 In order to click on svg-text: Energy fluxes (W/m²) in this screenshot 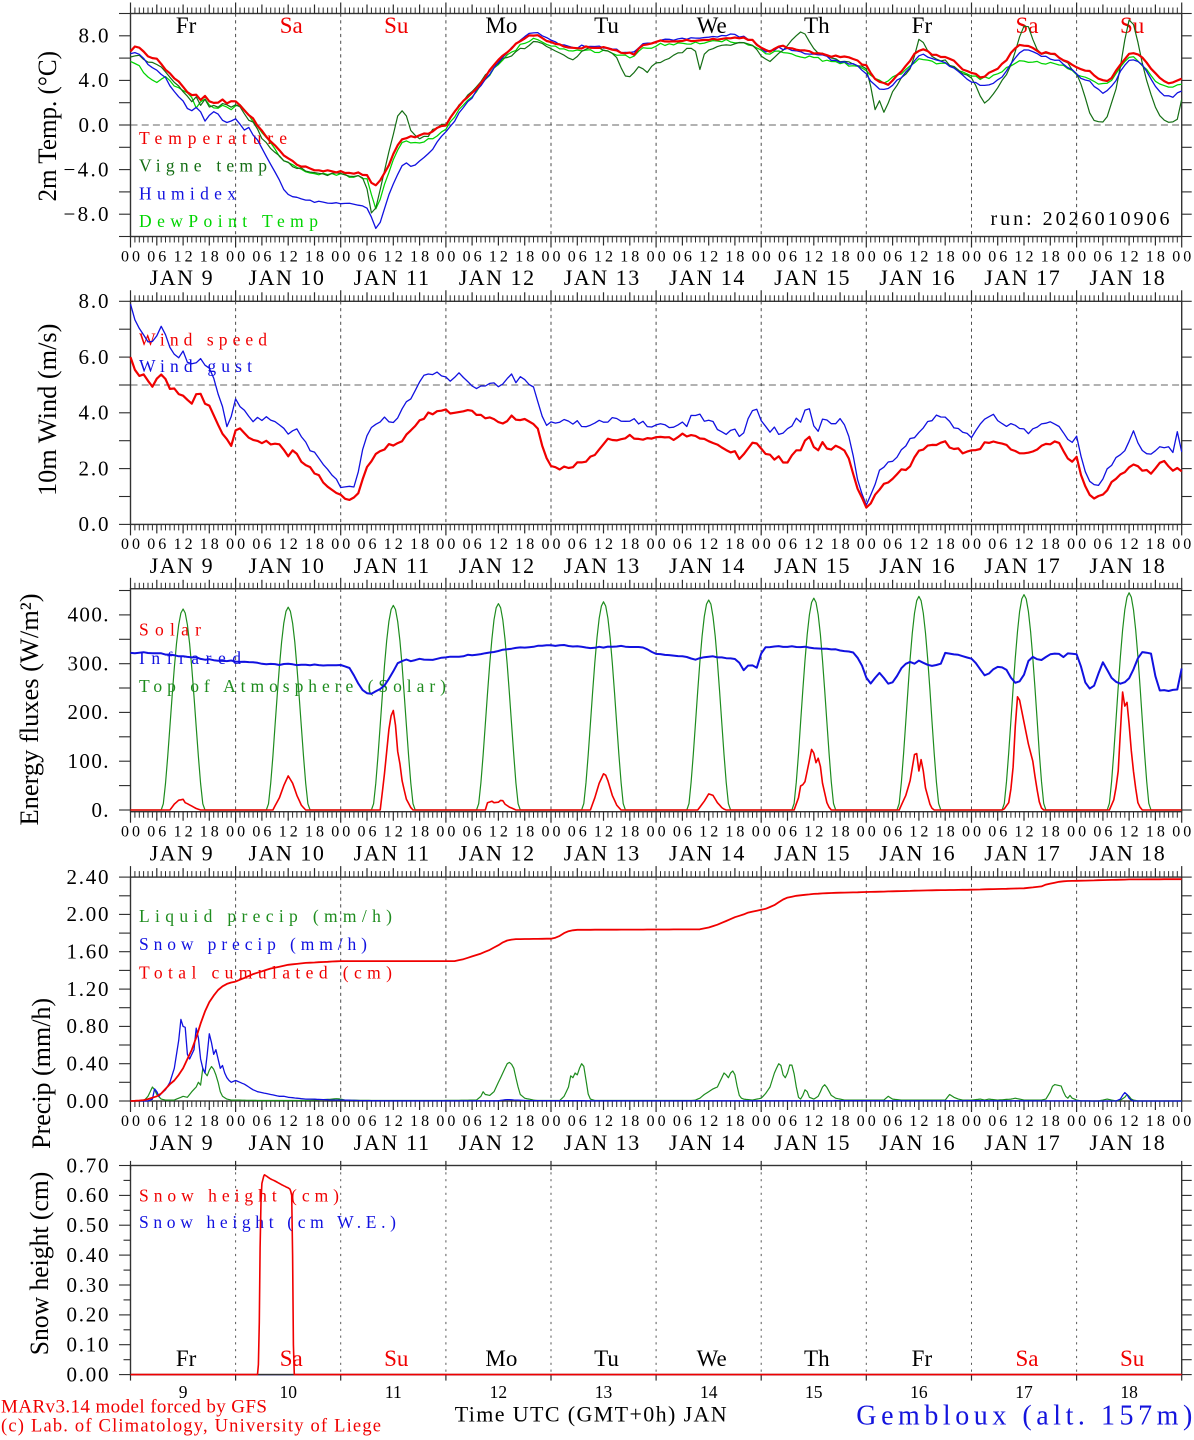, I will do `click(29, 710)`.